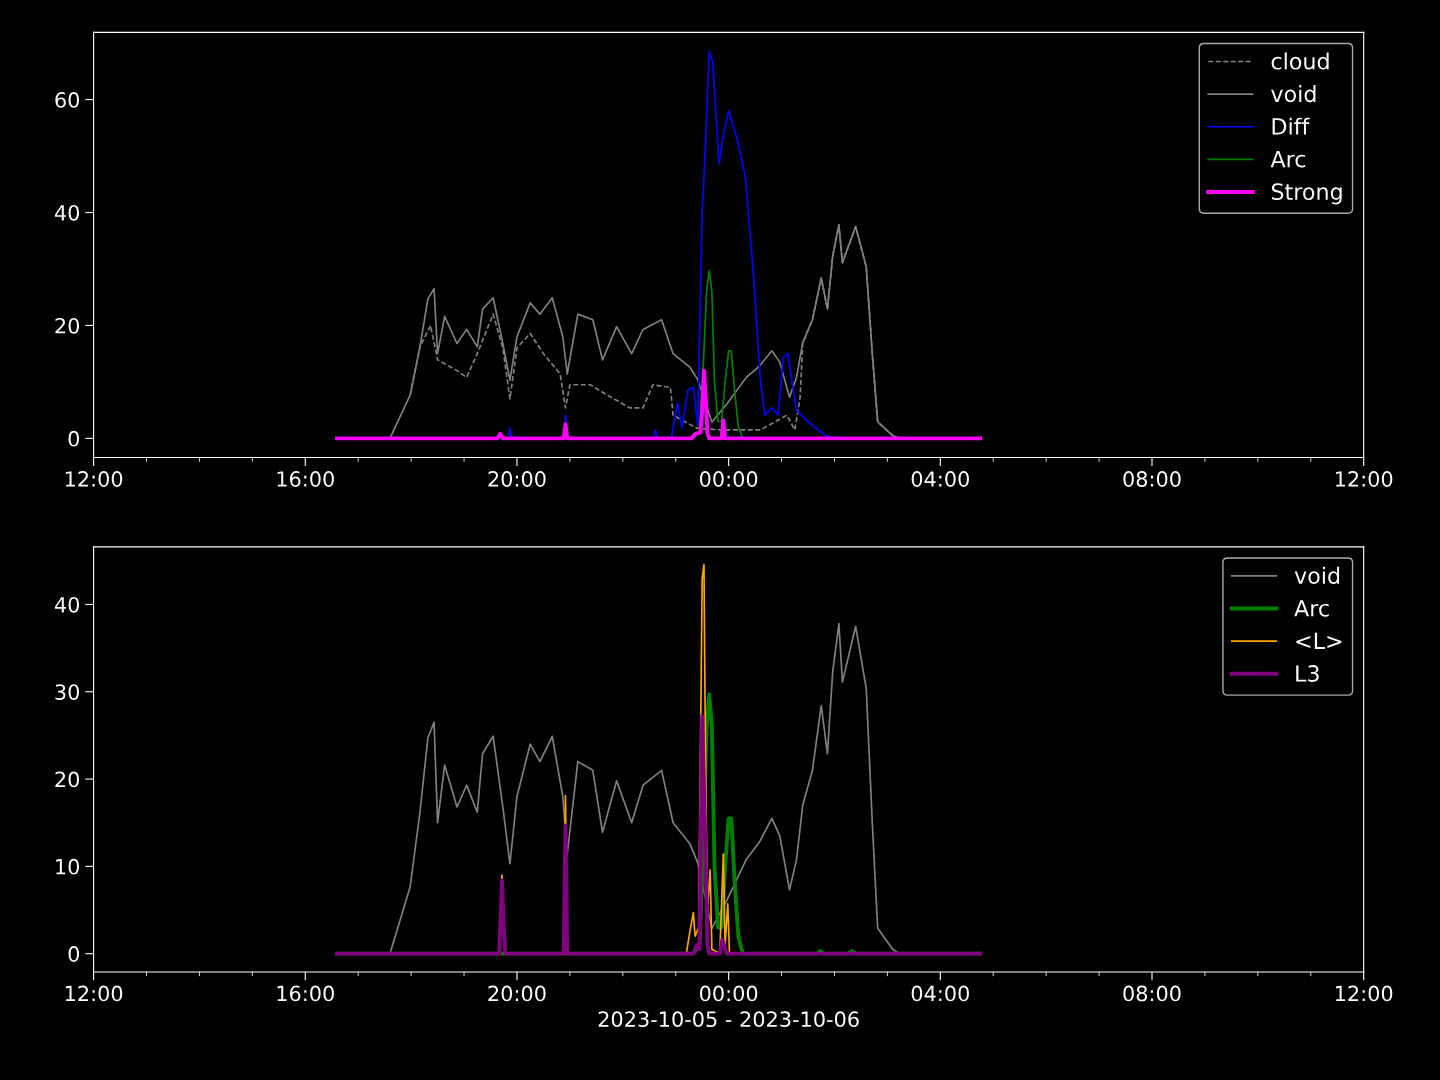  I want to click on x-axis-title: 2023-10-05 - 2023-10-06, so click(728, 1019).